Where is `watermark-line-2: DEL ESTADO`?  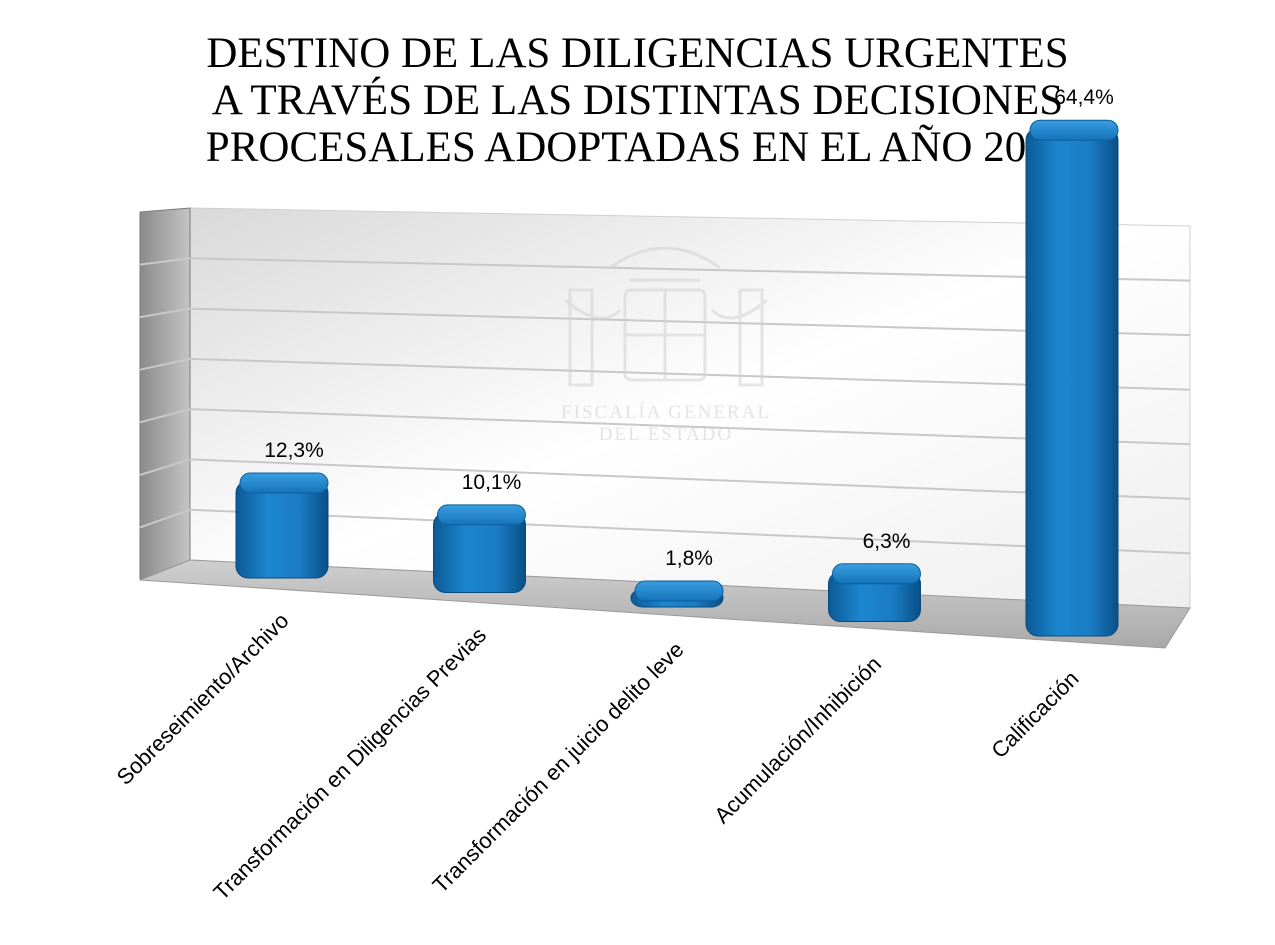
watermark-line-2: DEL ESTADO is located at coordinates (666, 434).